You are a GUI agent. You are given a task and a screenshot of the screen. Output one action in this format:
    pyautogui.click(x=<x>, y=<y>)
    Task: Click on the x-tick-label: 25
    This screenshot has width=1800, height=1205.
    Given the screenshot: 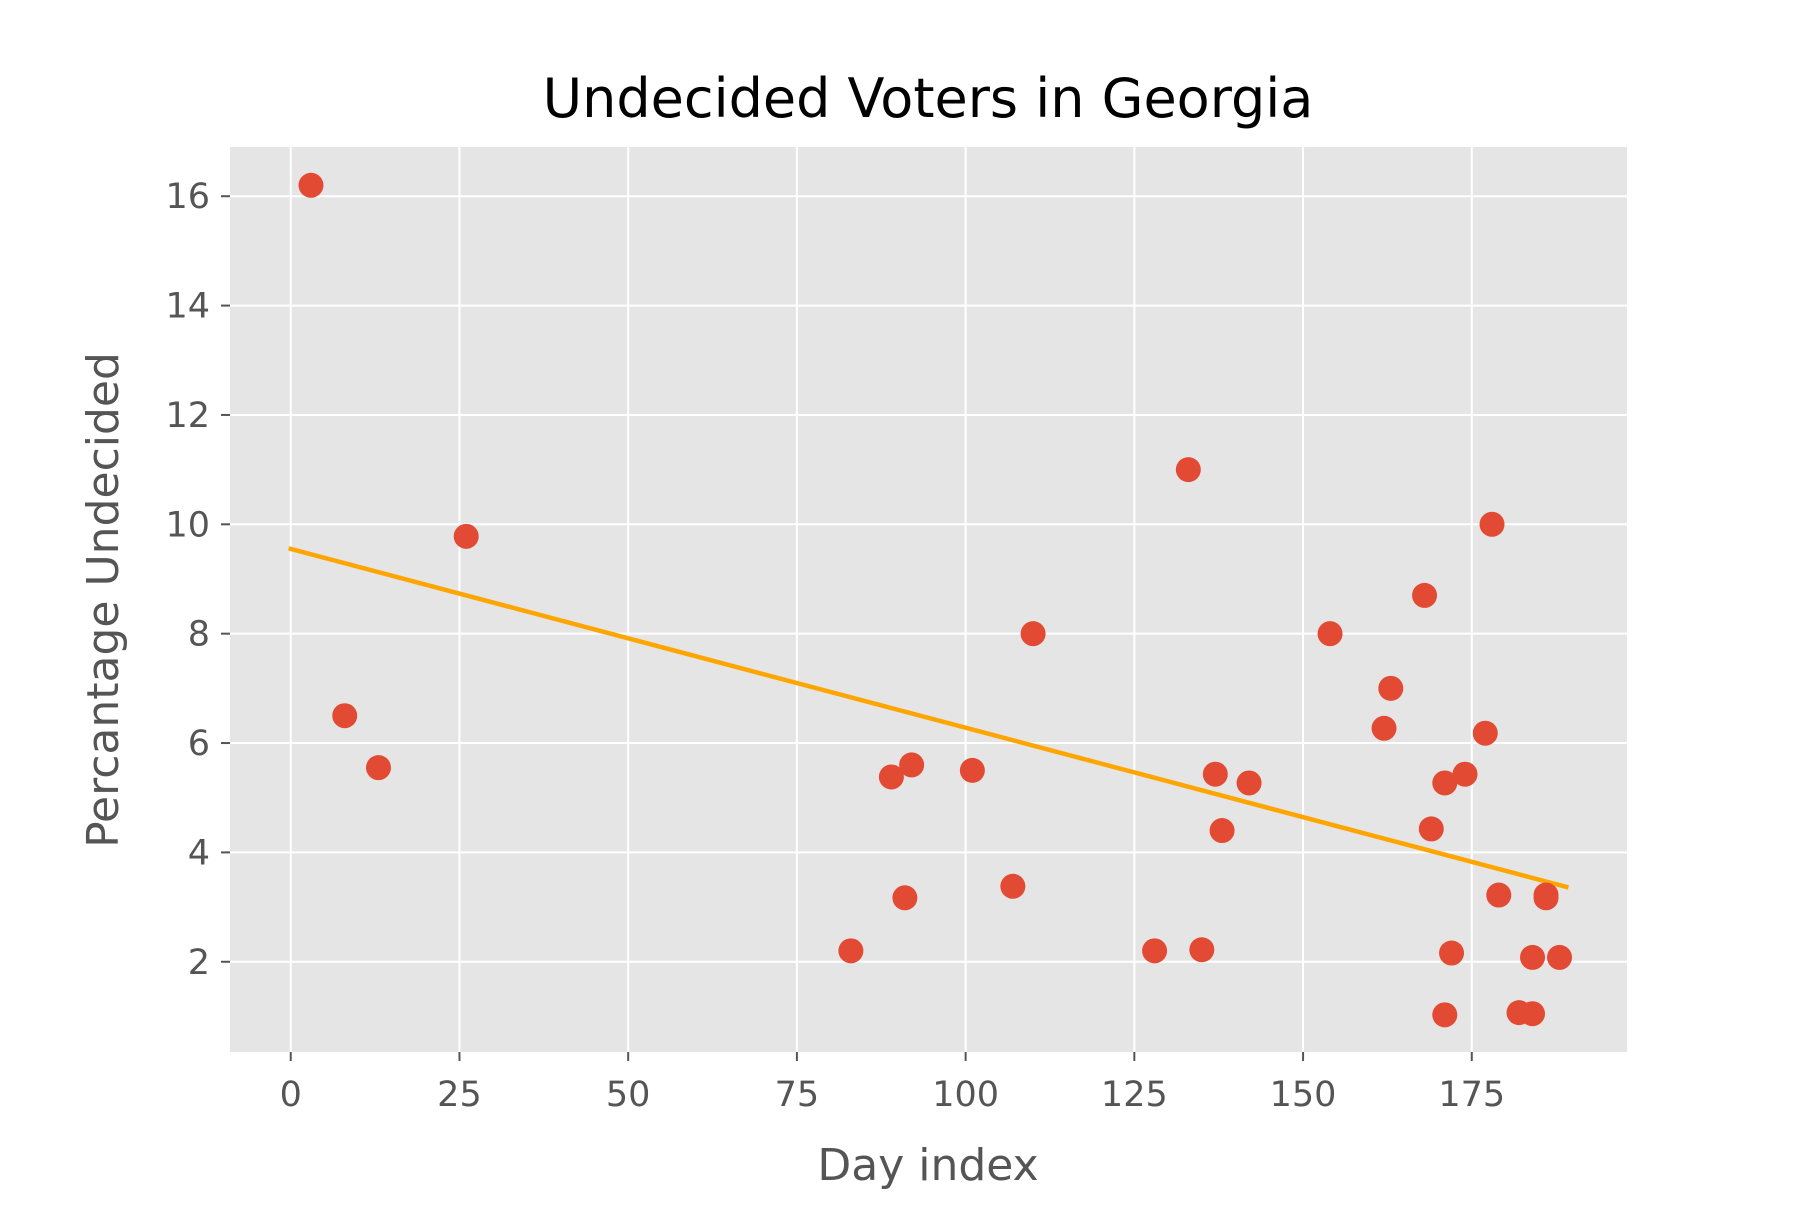 What is the action you would take?
    pyautogui.click(x=459, y=1095)
    